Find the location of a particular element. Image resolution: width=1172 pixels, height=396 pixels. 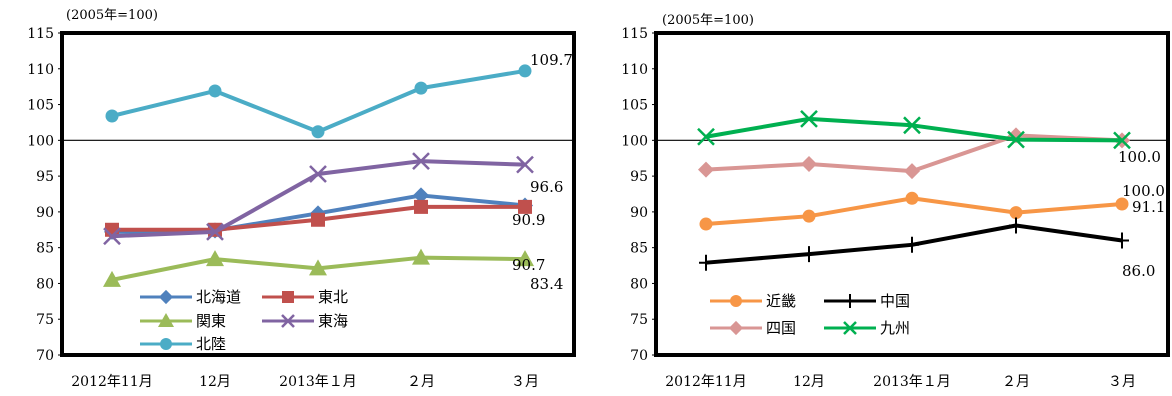

left-y-tick-label: 70 is located at coordinates (45, 356).